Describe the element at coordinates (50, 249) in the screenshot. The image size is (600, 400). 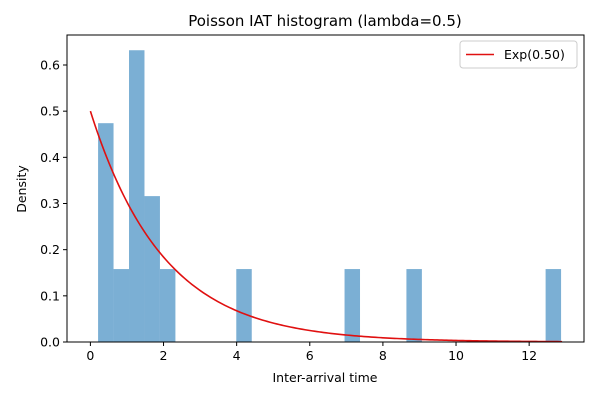
I see `y-tick-label: 0.2` at that location.